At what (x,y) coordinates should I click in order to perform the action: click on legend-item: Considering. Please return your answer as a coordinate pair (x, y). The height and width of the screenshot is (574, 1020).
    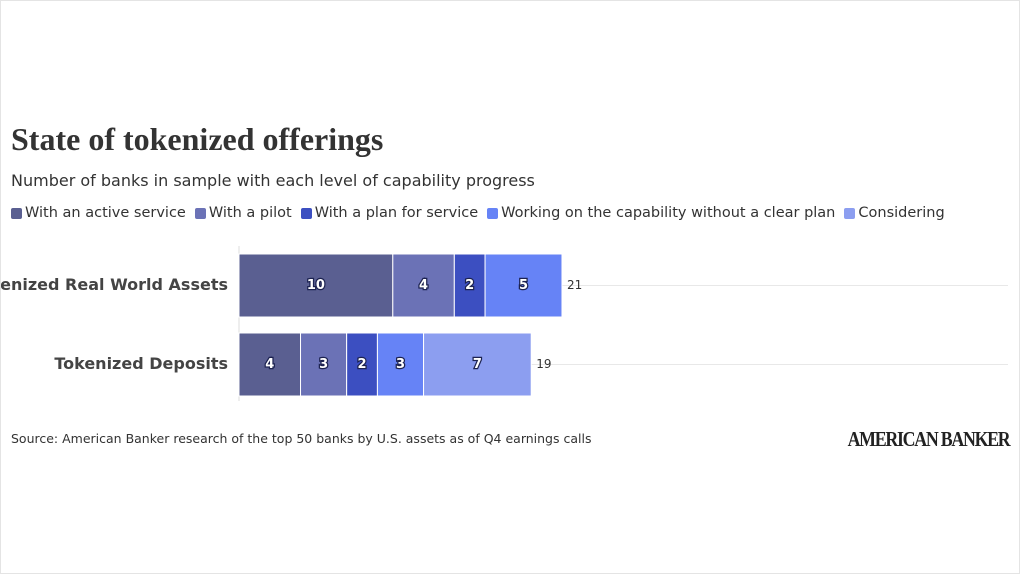
    Looking at the image, I should click on (894, 213).